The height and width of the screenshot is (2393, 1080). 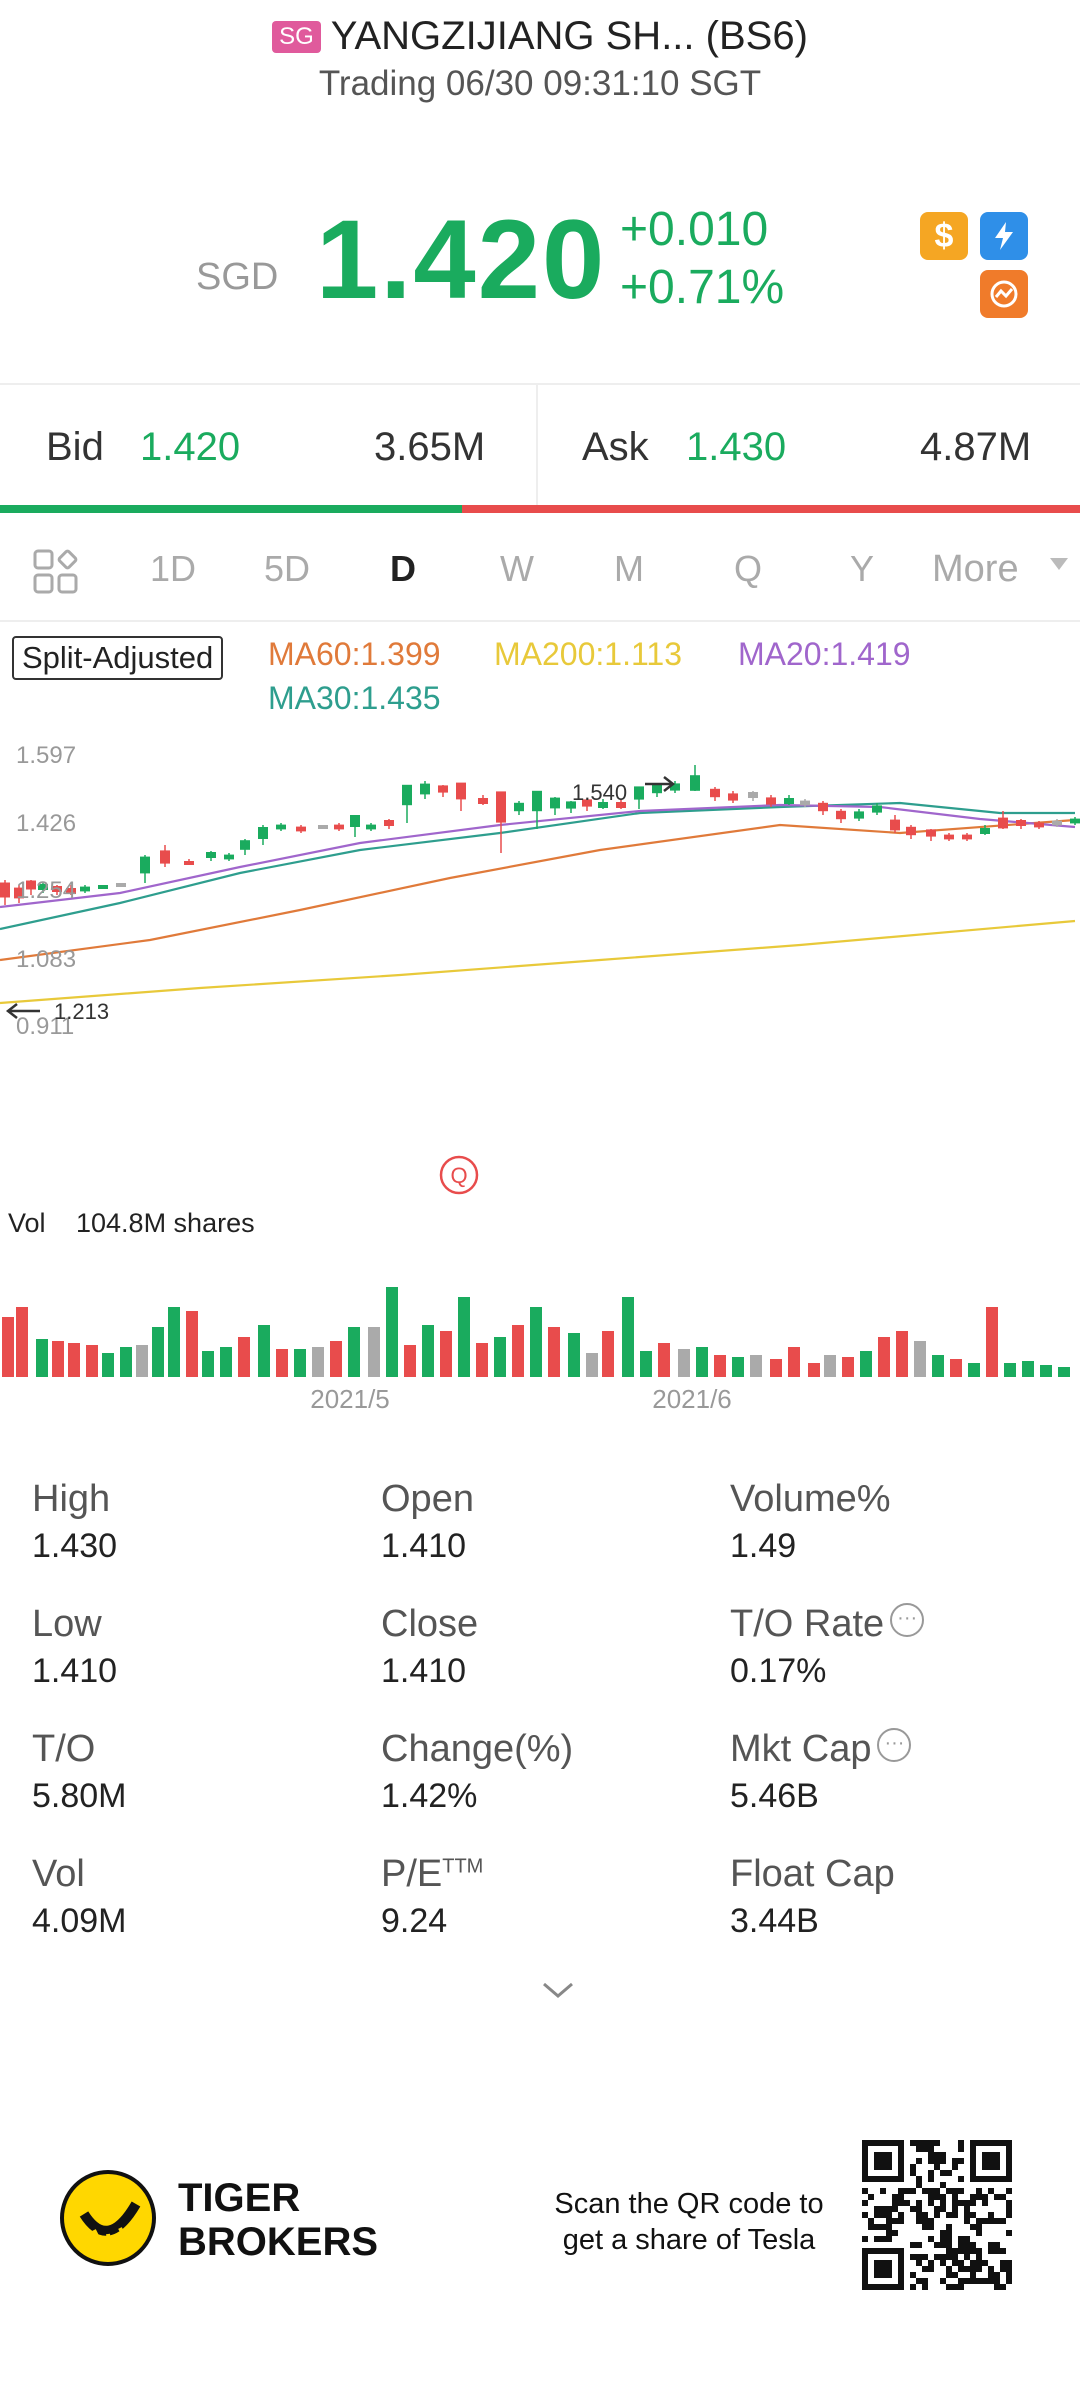 What do you see at coordinates (56, 572) in the screenshot?
I see `layout-grid-icon` at bounding box center [56, 572].